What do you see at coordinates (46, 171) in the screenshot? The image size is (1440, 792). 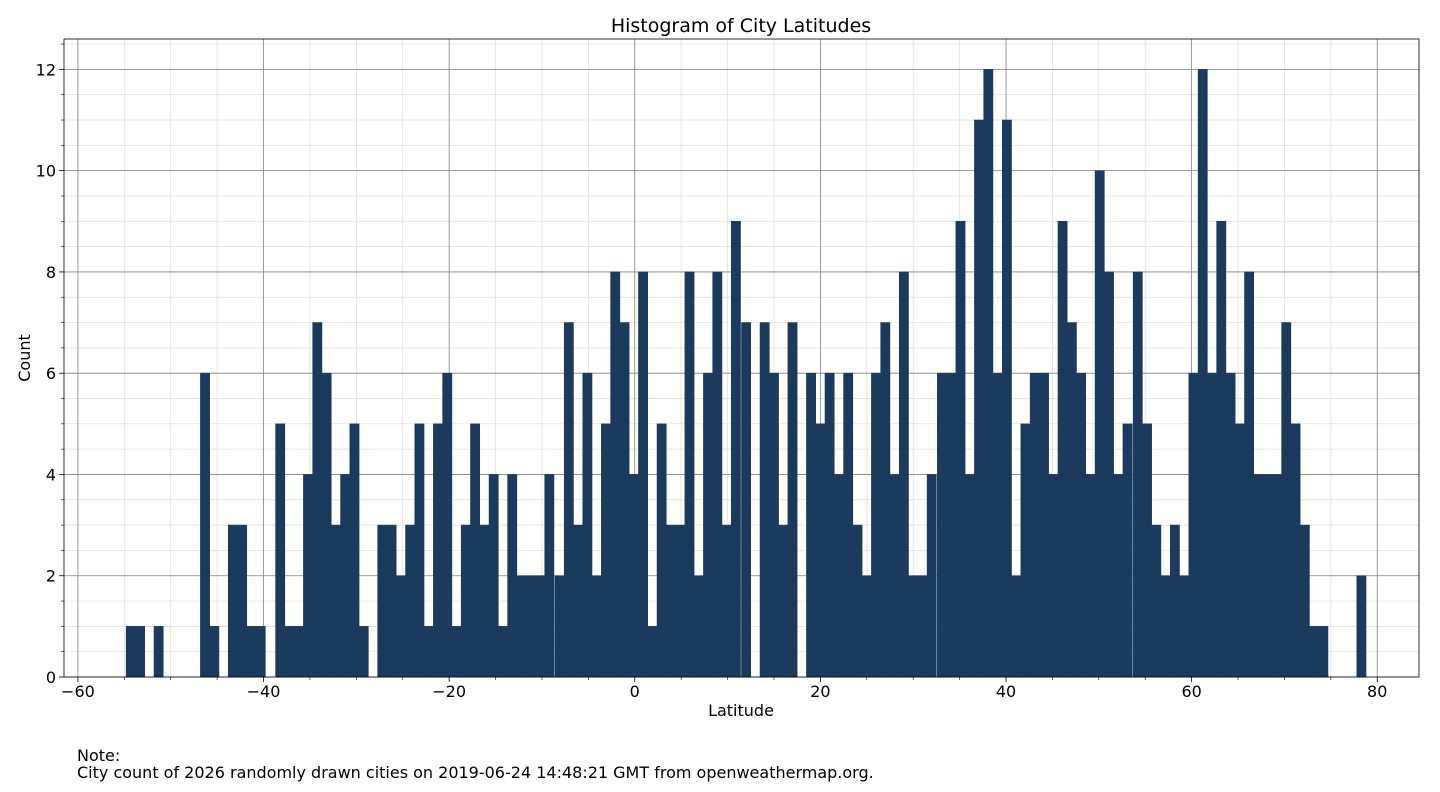 I see `y-tick-label: 10` at bounding box center [46, 171].